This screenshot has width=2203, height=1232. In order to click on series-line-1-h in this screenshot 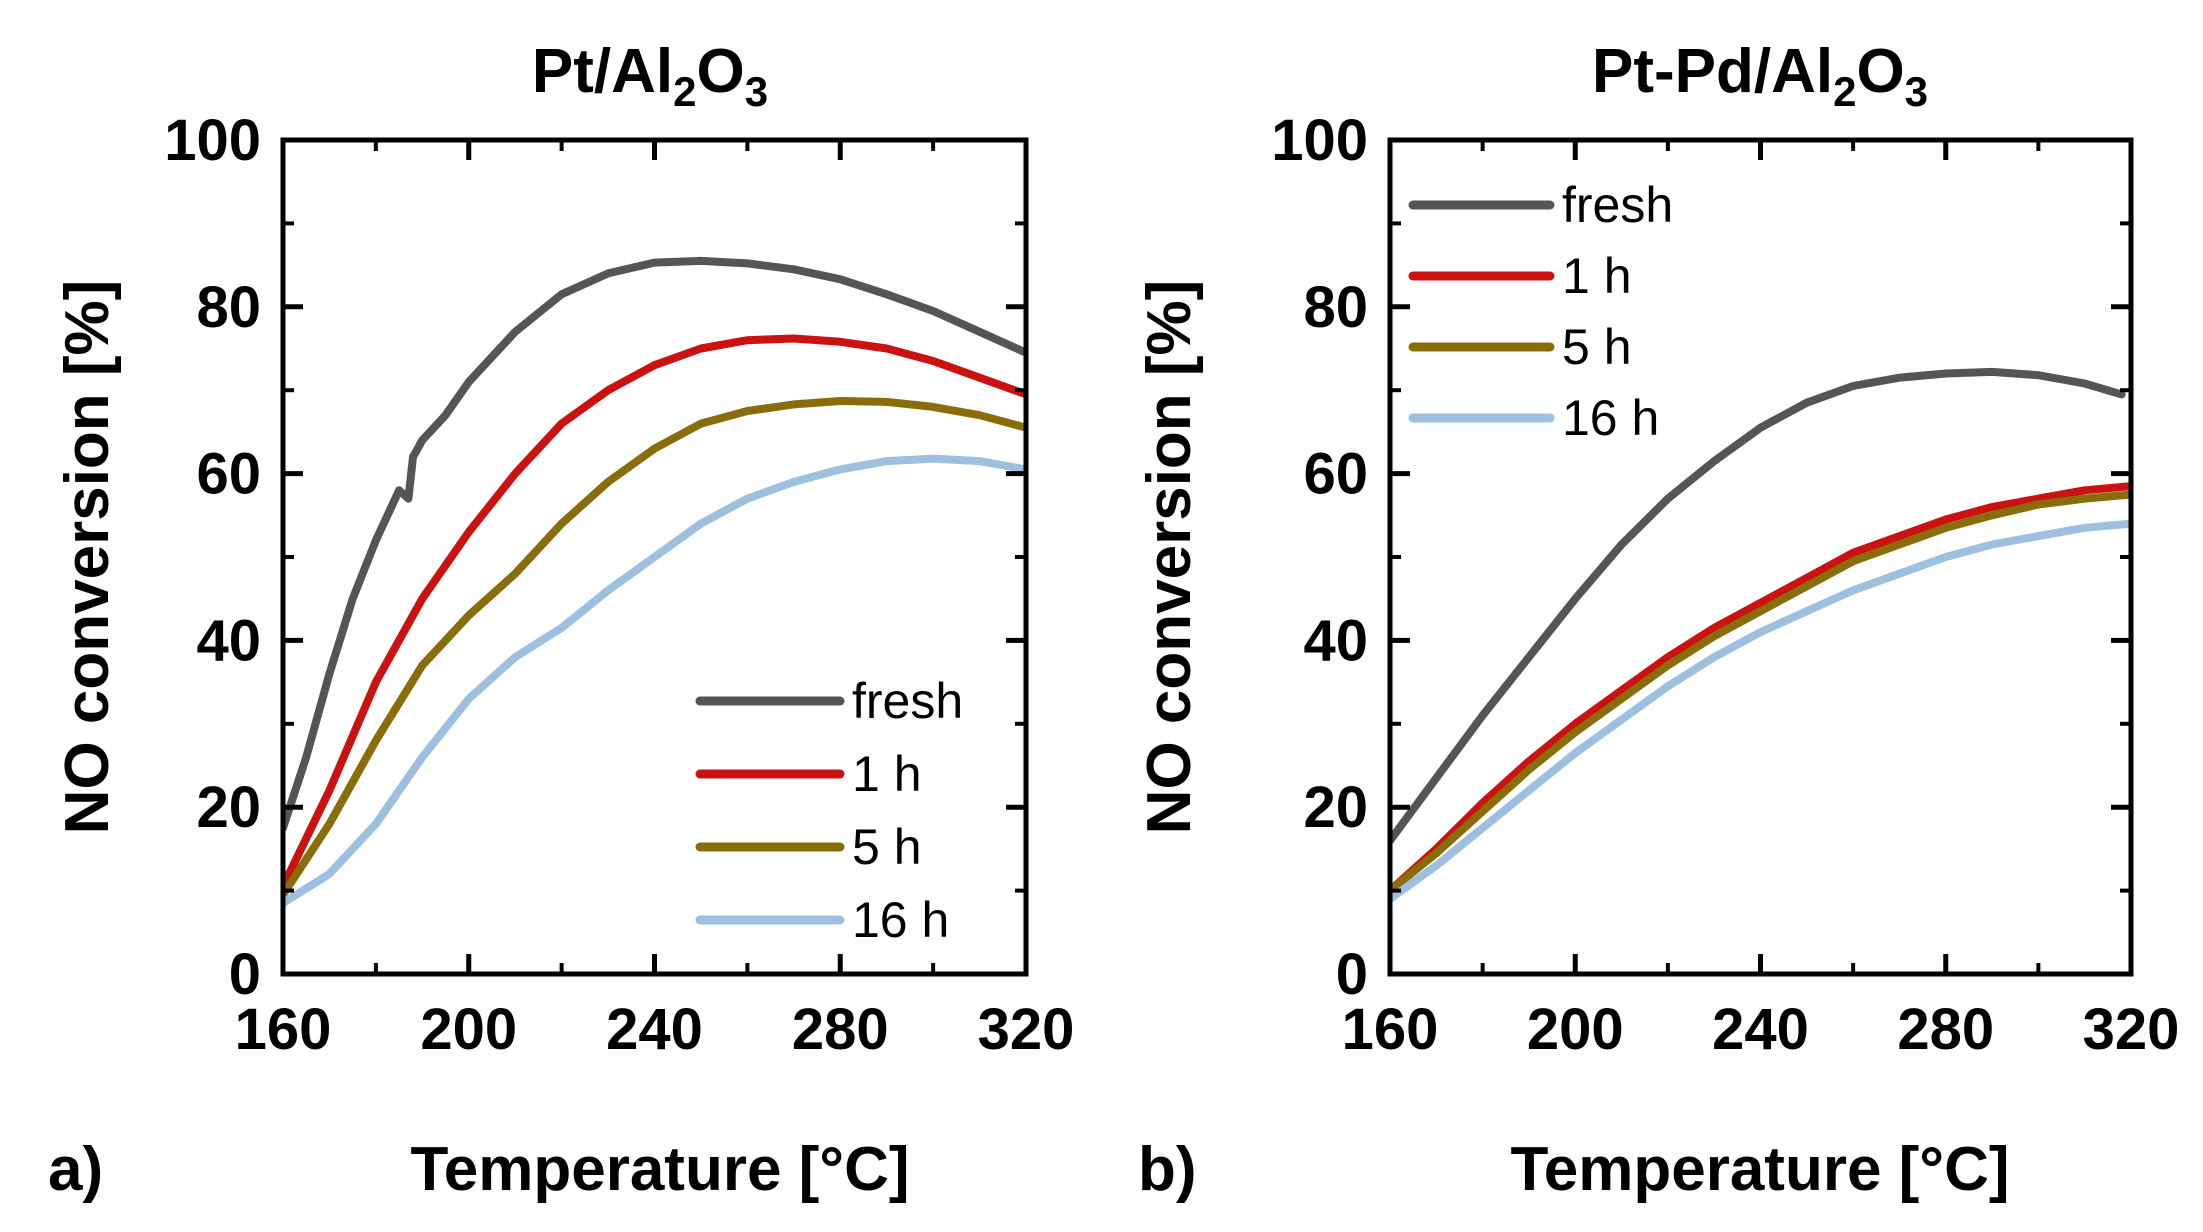, I will do `click(1760, 688)`.